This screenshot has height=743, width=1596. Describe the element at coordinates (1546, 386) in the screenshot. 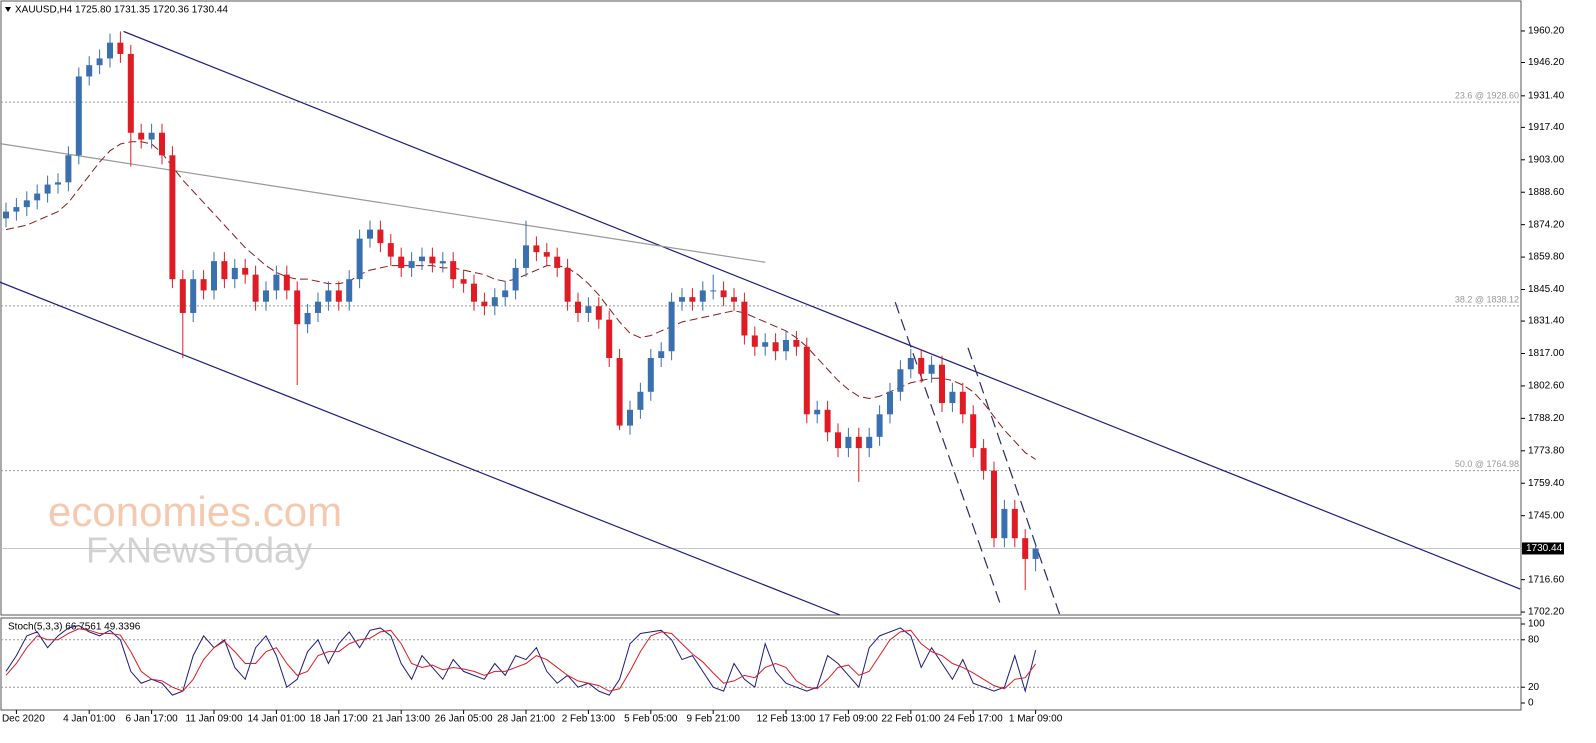

I see `y-tick-label: 1802.60` at that location.